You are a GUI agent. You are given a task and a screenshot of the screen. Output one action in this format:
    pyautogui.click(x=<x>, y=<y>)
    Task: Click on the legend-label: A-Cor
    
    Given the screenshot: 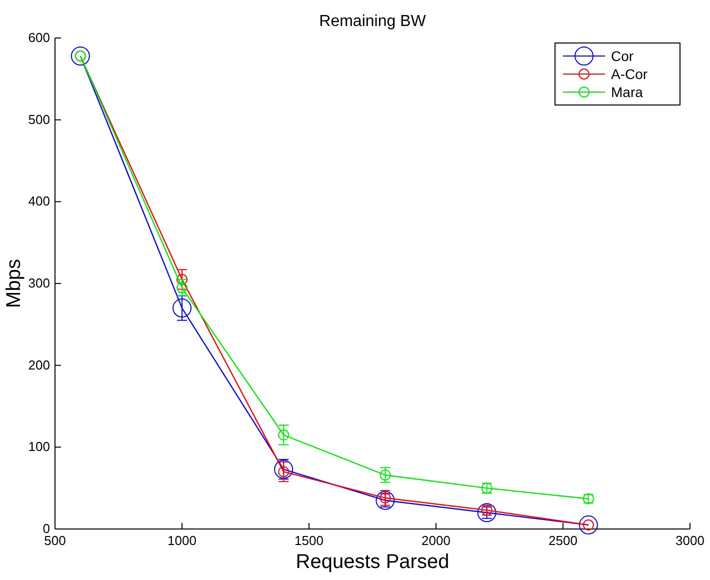 What is the action you would take?
    pyautogui.click(x=629, y=74)
    